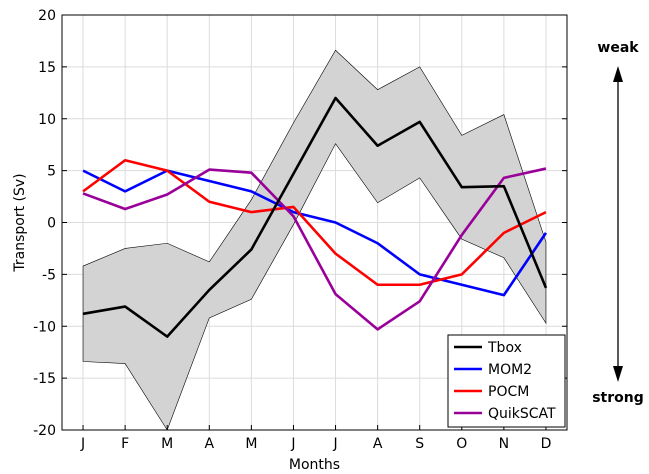  What do you see at coordinates (461, 444) in the screenshot?
I see `x-tick-label: O` at bounding box center [461, 444].